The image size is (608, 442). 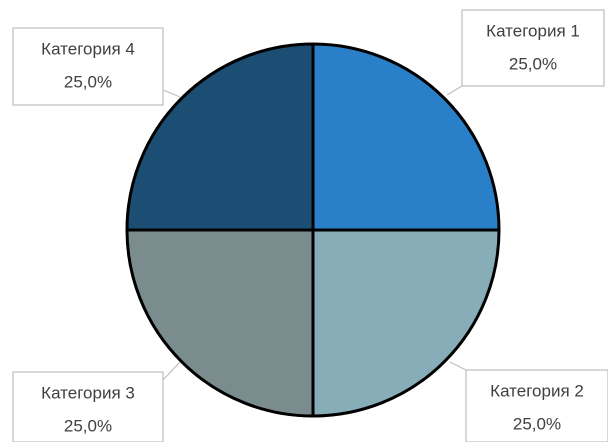 What do you see at coordinates (537, 390) in the screenshot?
I see `category-label: Категория 2` at bounding box center [537, 390].